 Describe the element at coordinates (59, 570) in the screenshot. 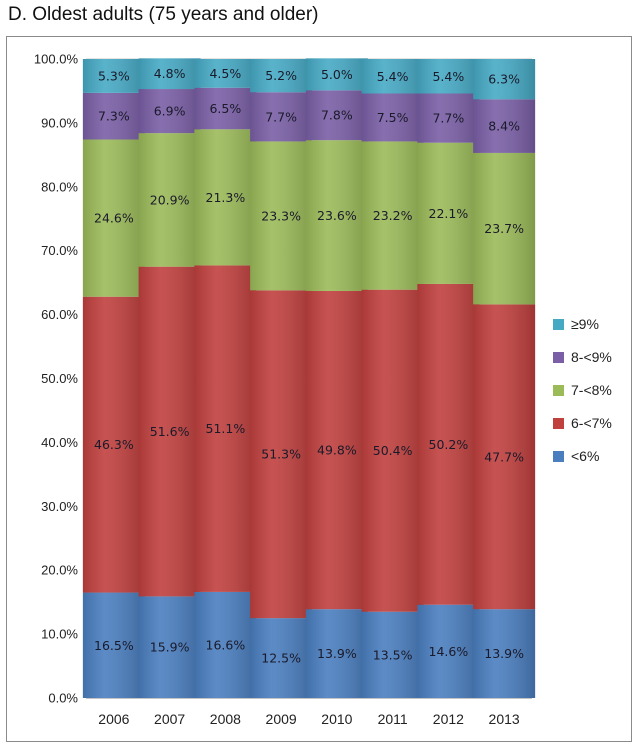

I see `y-tick-label: 20.0%` at that location.